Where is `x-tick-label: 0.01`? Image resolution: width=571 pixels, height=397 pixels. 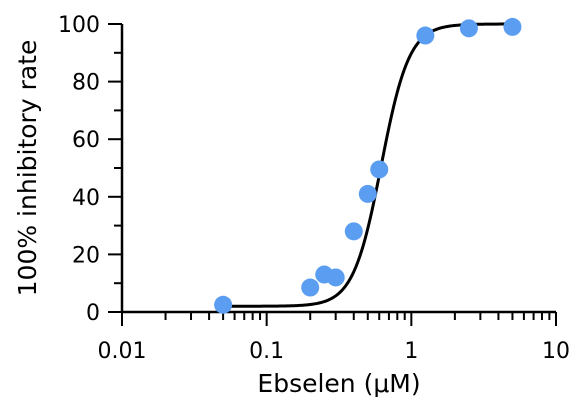 x-tick-label: 0.01 is located at coordinates (122, 351).